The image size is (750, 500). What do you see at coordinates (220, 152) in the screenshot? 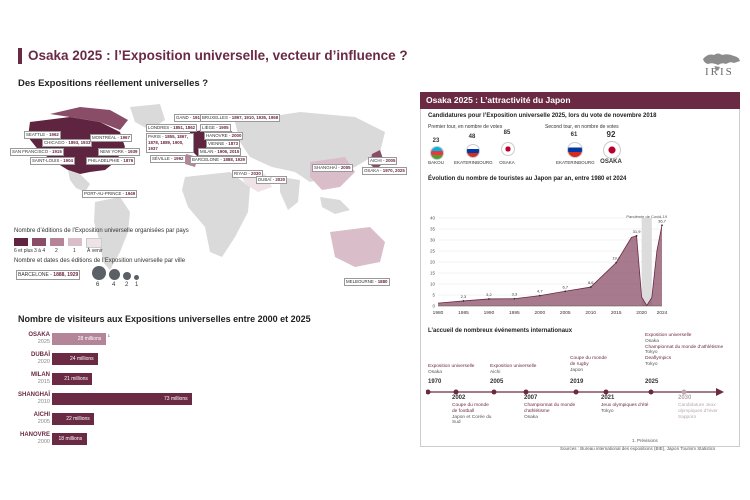
I see `city-label: MILAN - 1906, 2015` at bounding box center [220, 152].